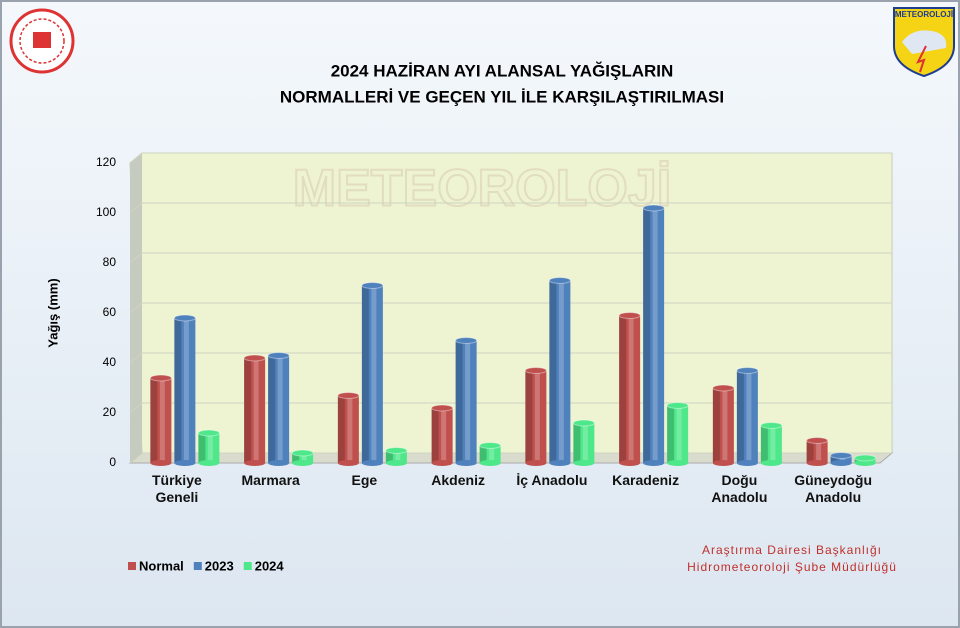 This screenshot has width=960, height=628. I want to click on x-tick-label: Güneydoğu Anadolu, so click(833, 488).